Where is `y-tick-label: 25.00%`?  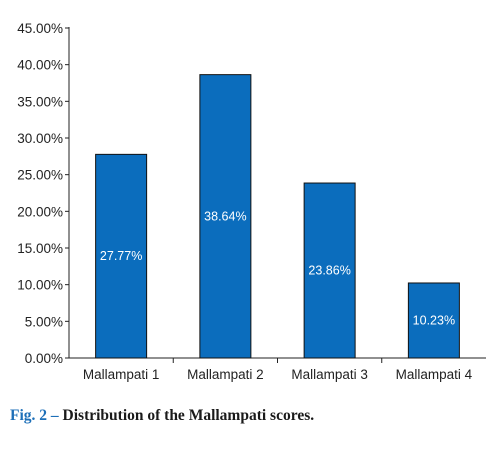 y-tick-label: 25.00% is located at coordinates (40, 175).